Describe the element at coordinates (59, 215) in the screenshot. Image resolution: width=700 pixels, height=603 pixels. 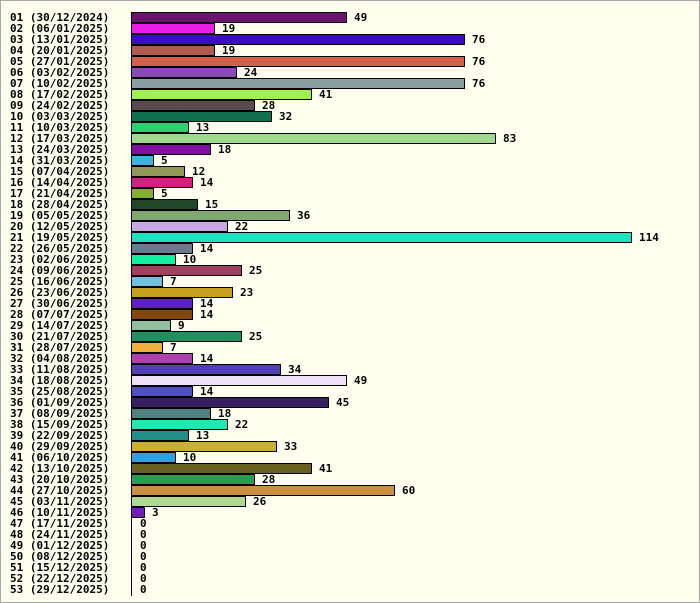
I see `category-label: 19 (05/05/2025)` at that location.